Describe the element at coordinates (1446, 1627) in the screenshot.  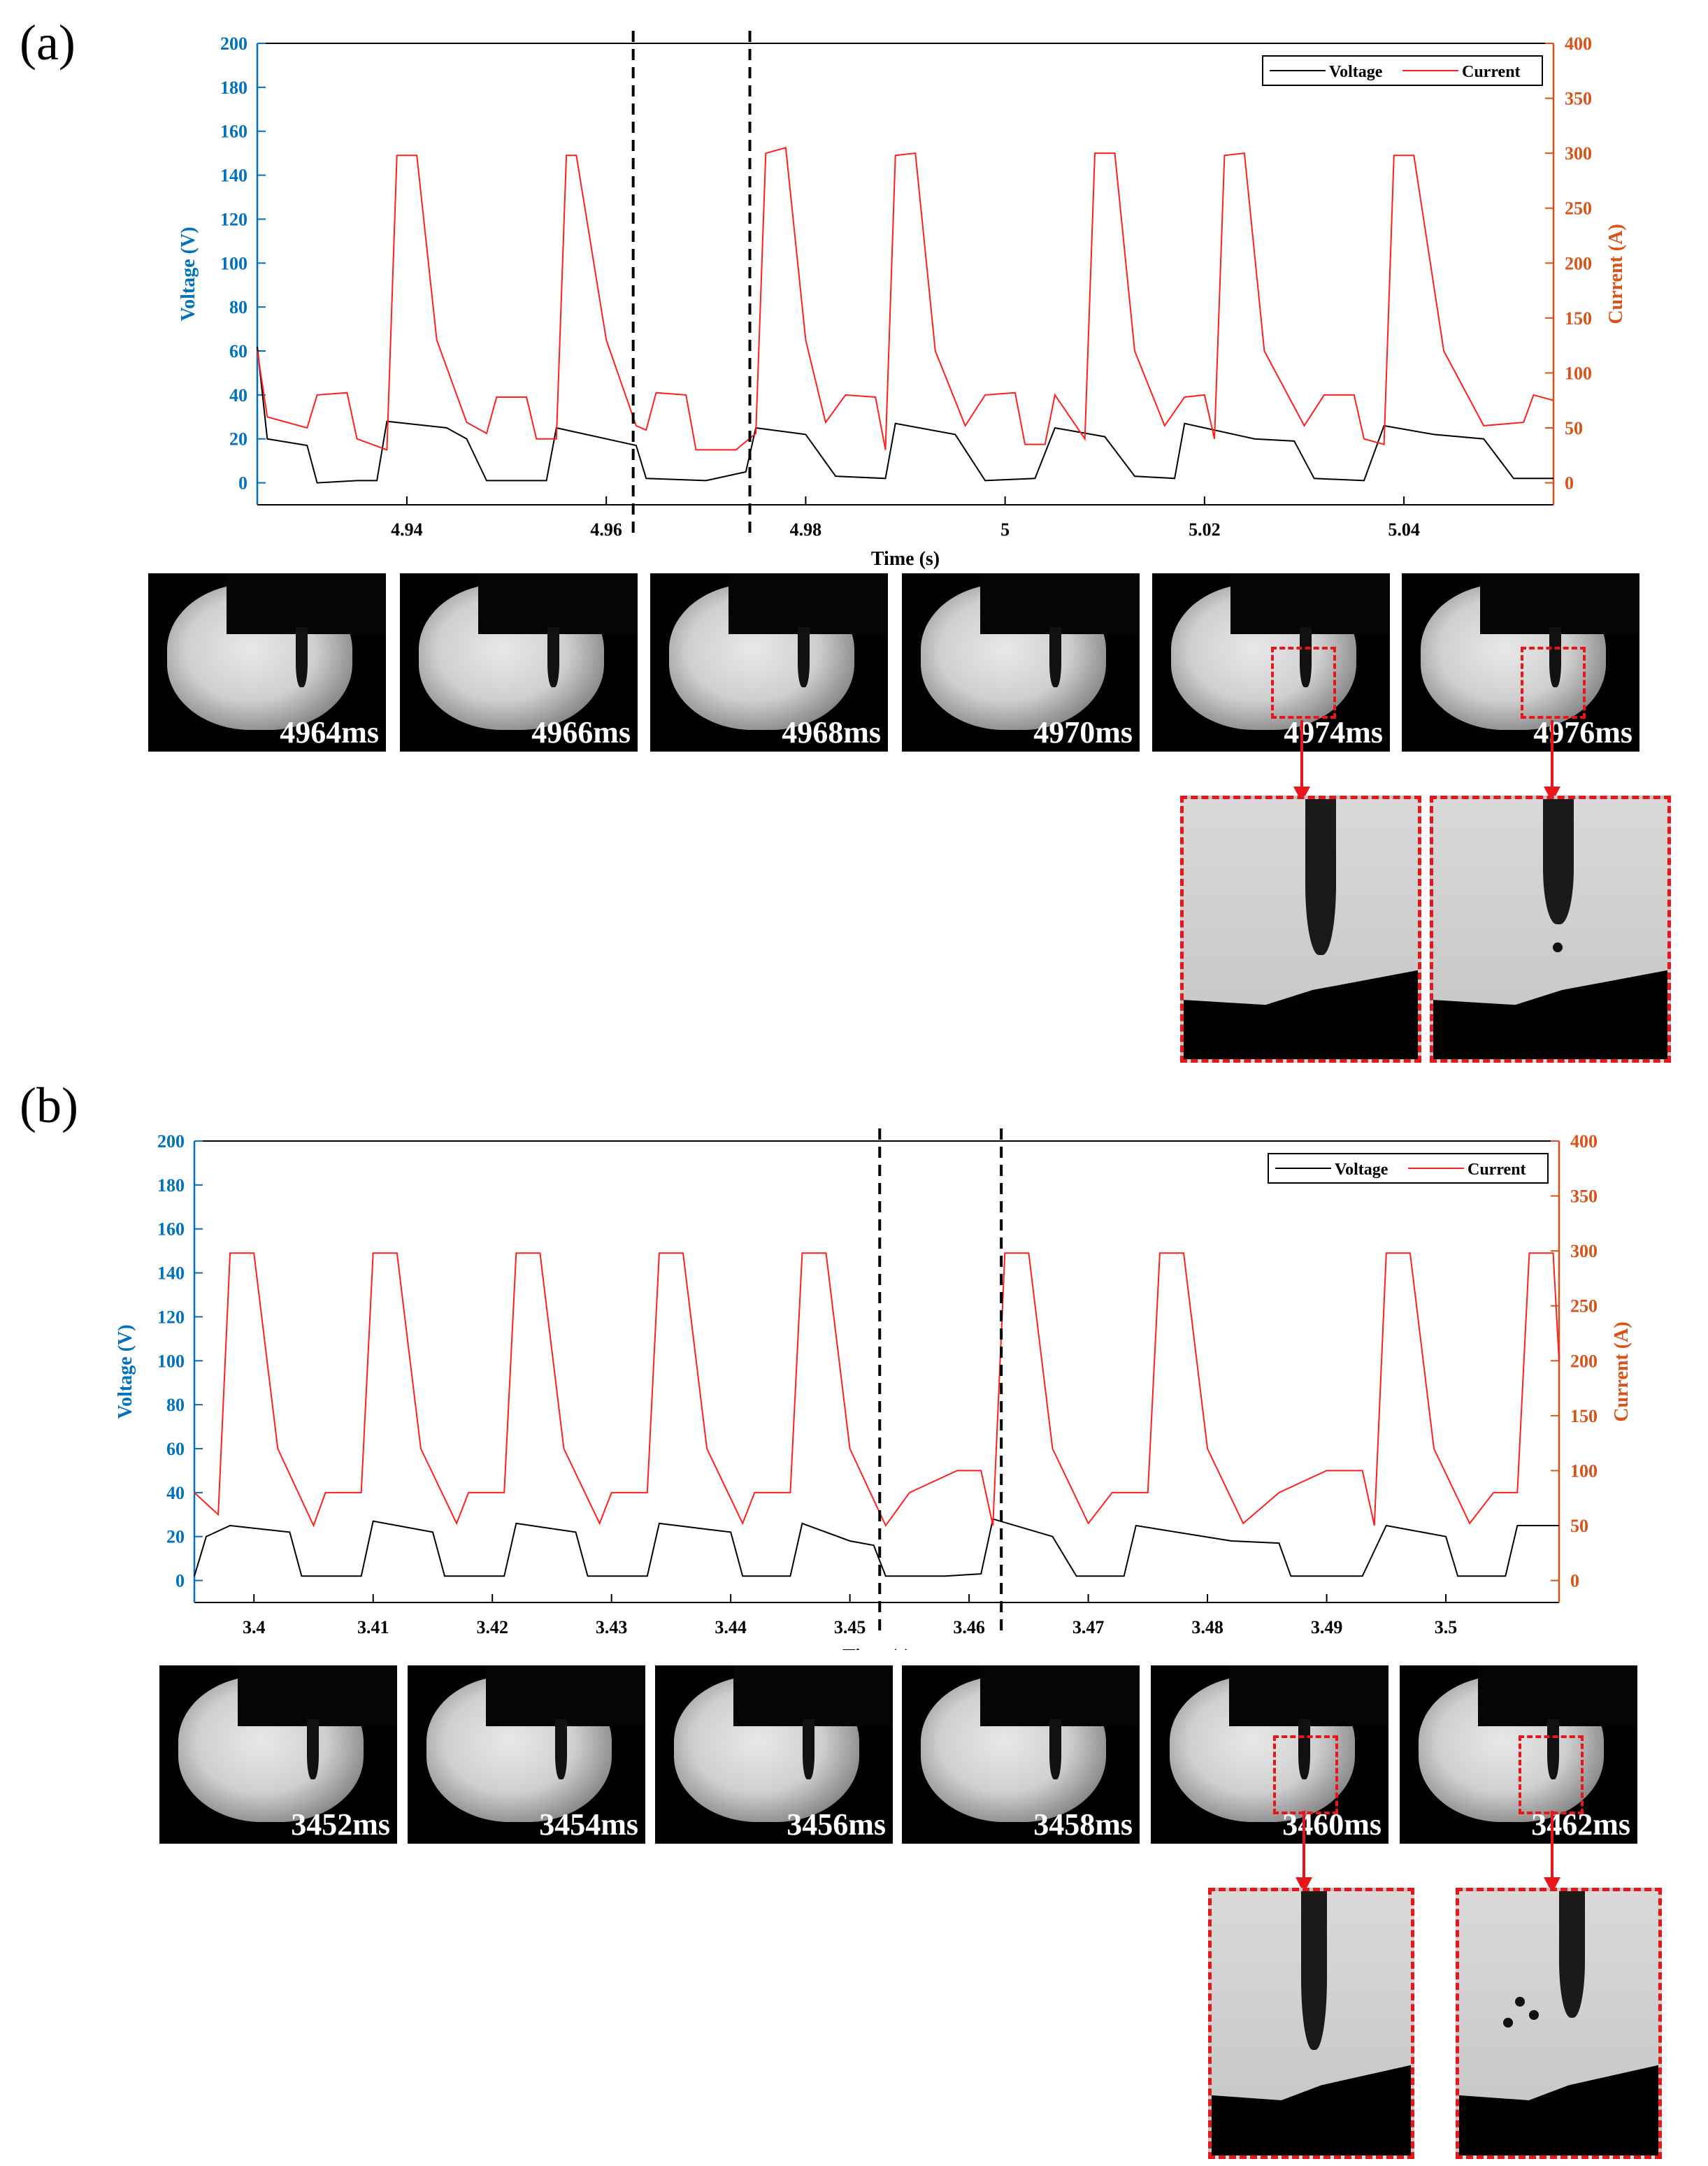
I see `x-tick-label: 3.5` at that location.